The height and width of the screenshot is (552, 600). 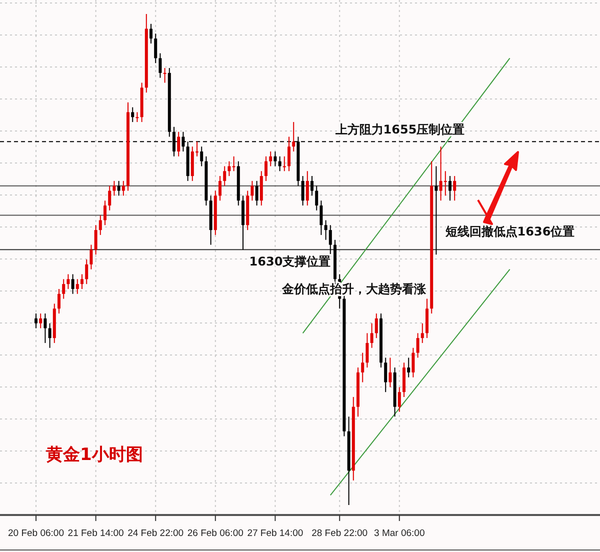 What do you see at coordinates (290, 261) in the screenshot?
I see `ref-line-label: 1630支撑位置` at bounding box center [290, 261].